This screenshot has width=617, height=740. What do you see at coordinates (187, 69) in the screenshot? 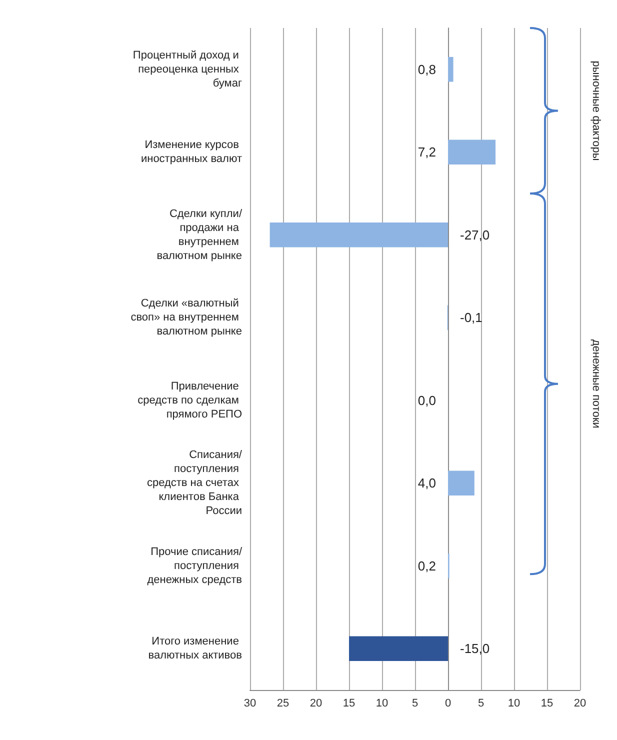
I see `y-tick-label: Процентный доход и переоценка ценных бумаг` at bounding box center [187, 69].